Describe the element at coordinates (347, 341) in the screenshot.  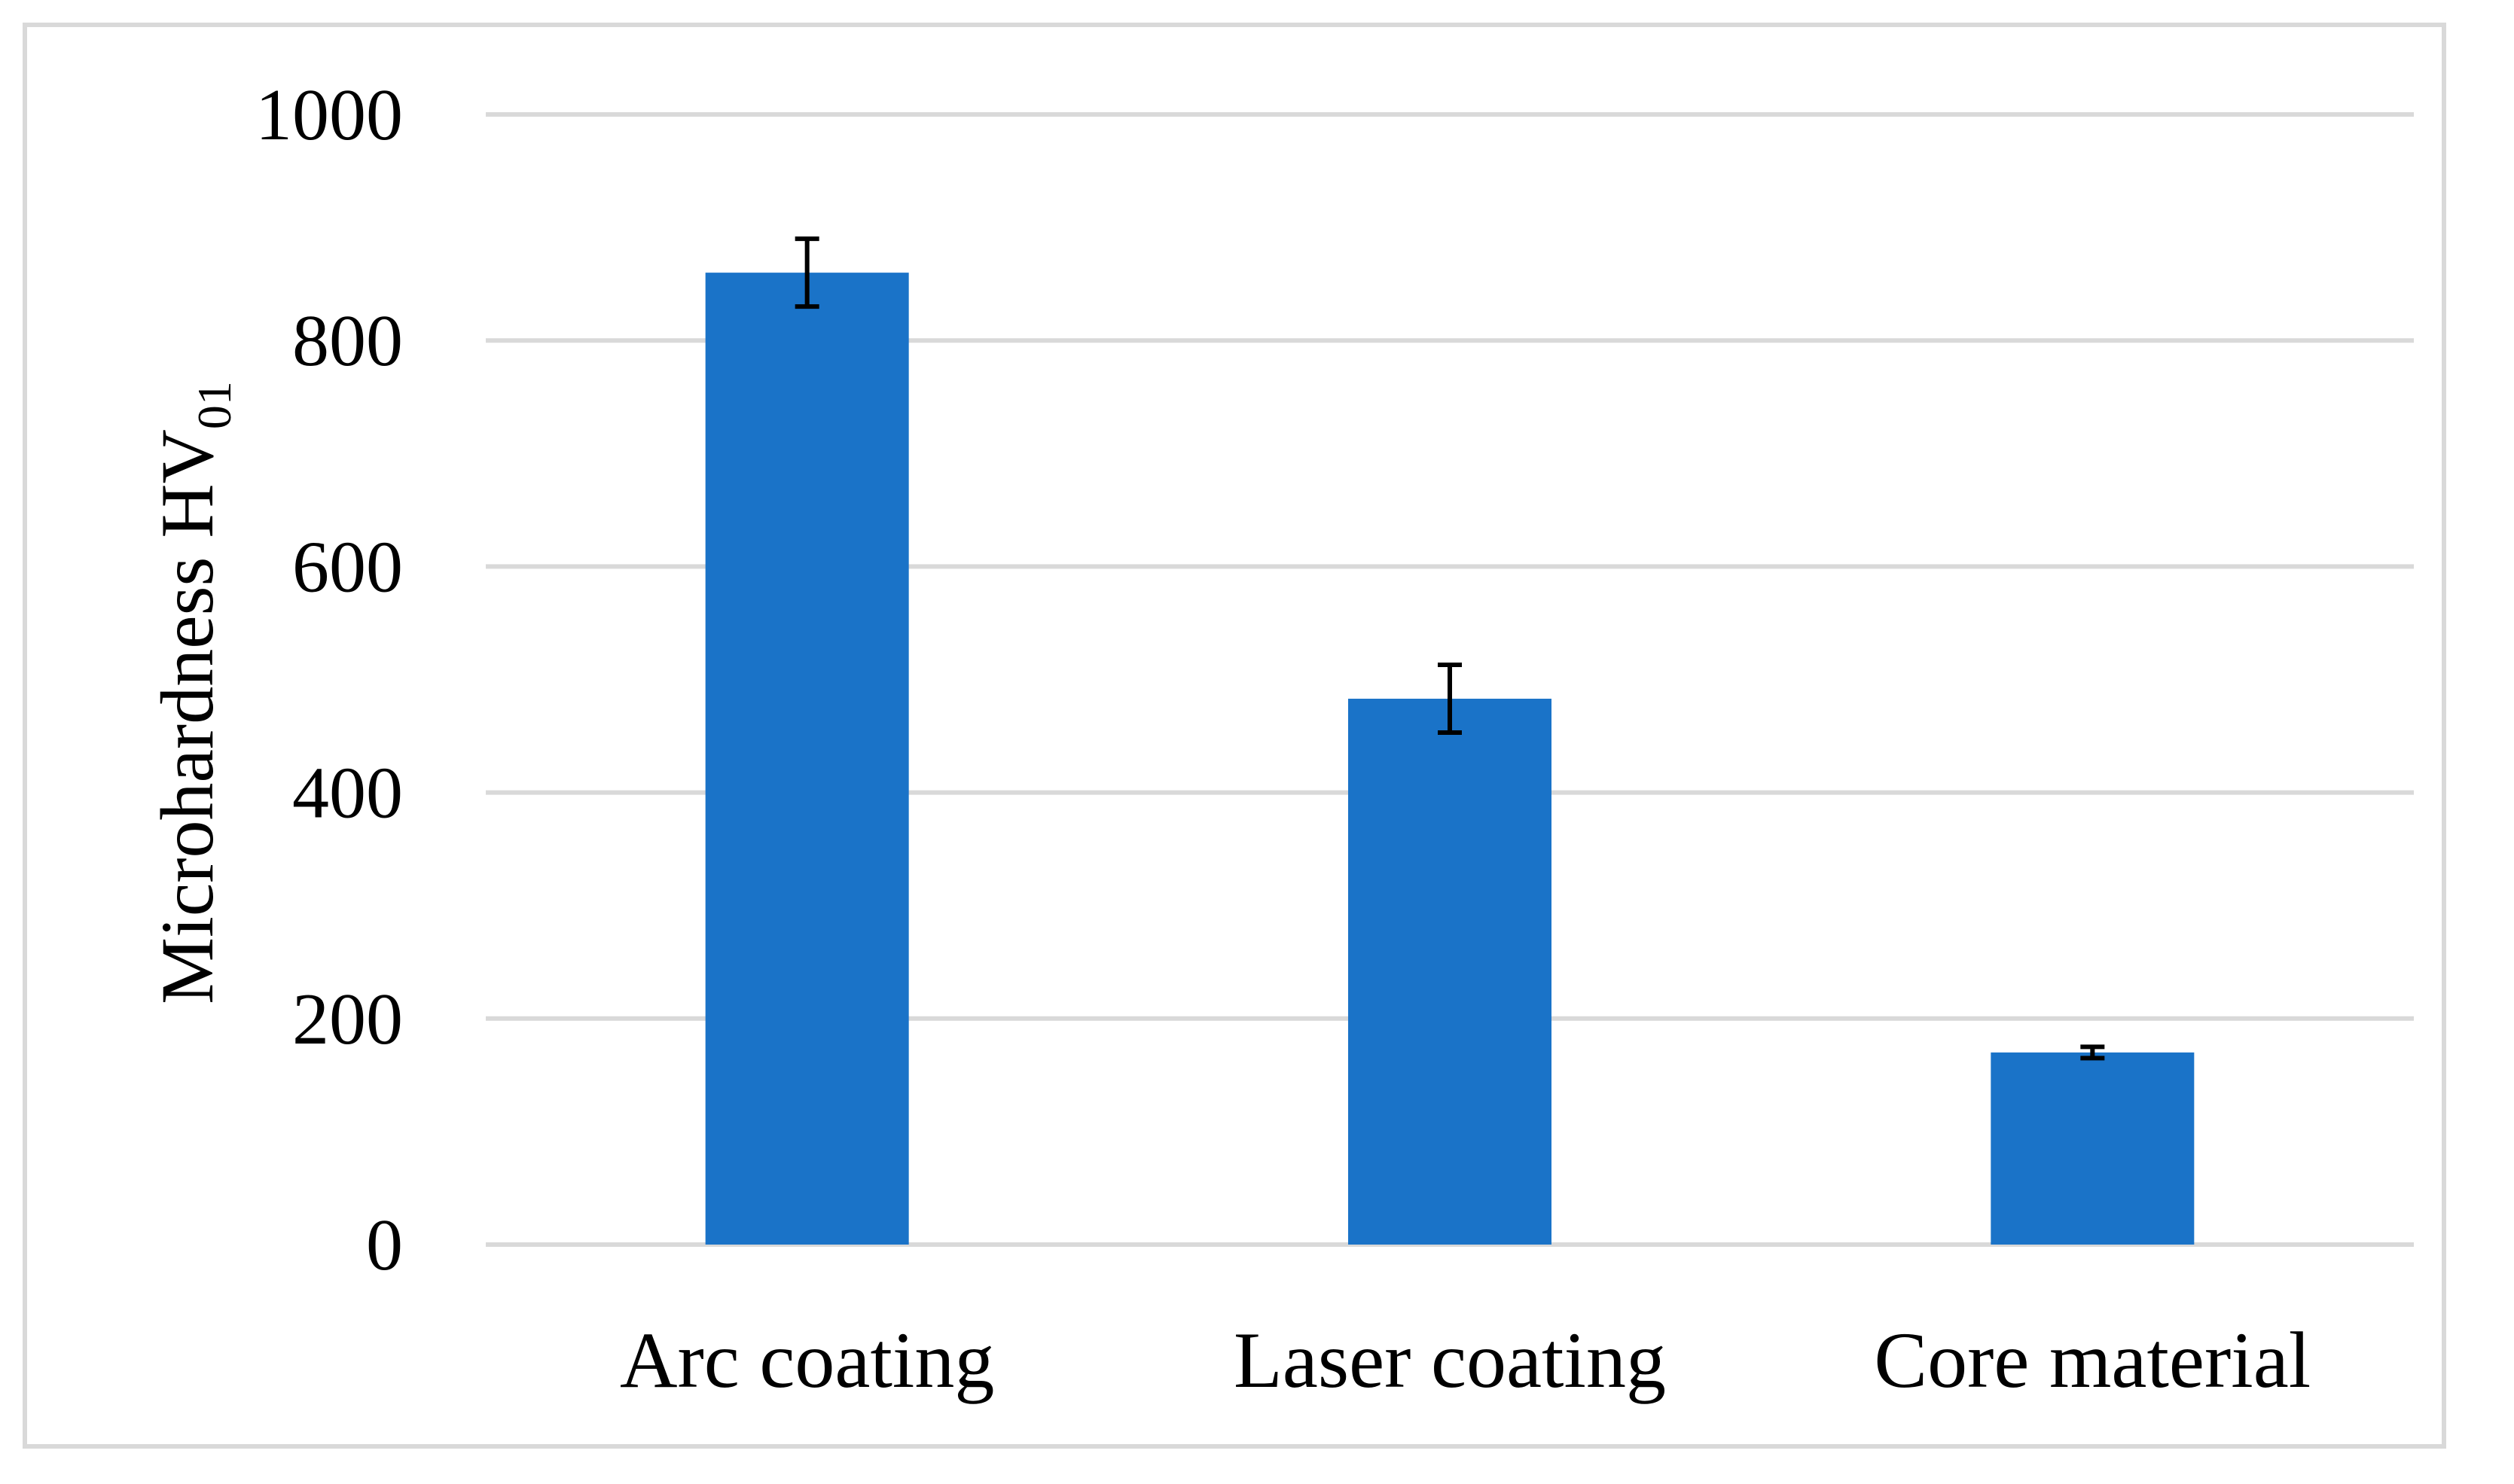
I see `y-tick-label-800: 800` at that location.